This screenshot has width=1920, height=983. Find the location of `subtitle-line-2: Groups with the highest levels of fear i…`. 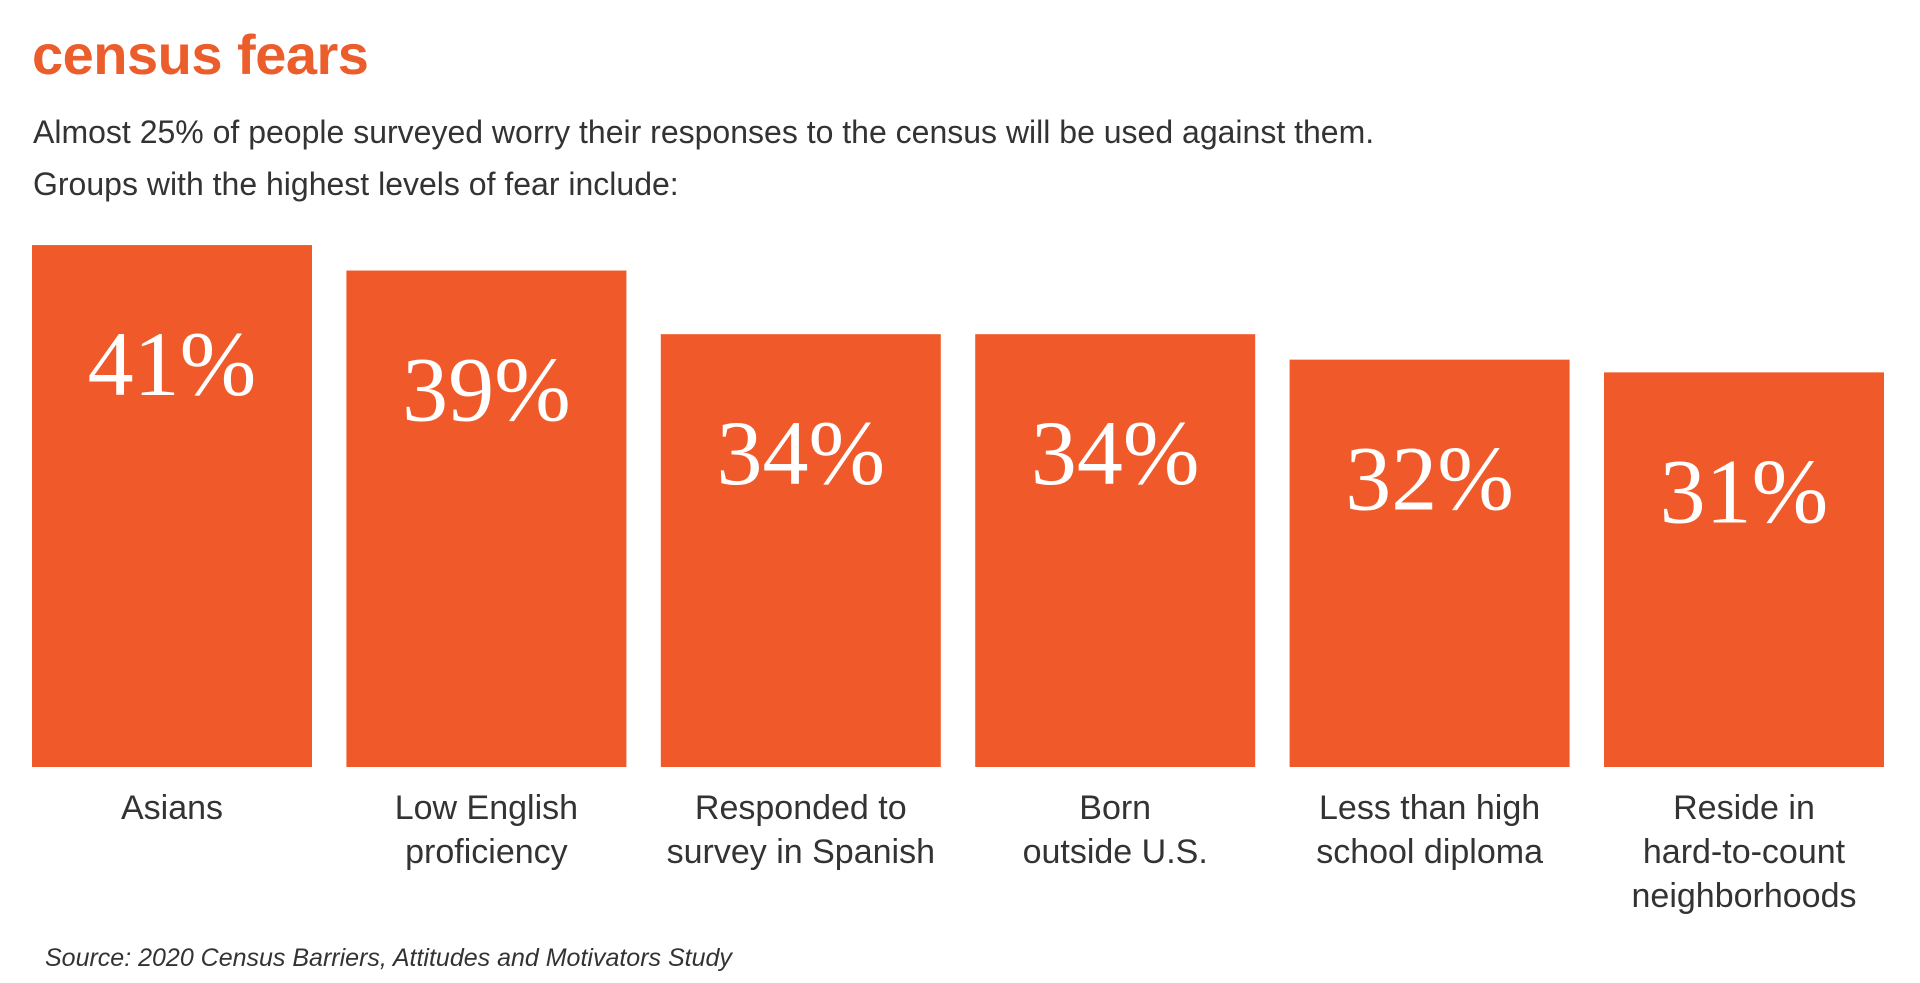

subtitle-line-2: Groups with the highest levels of fear i… is located at coordinates (356, 184).